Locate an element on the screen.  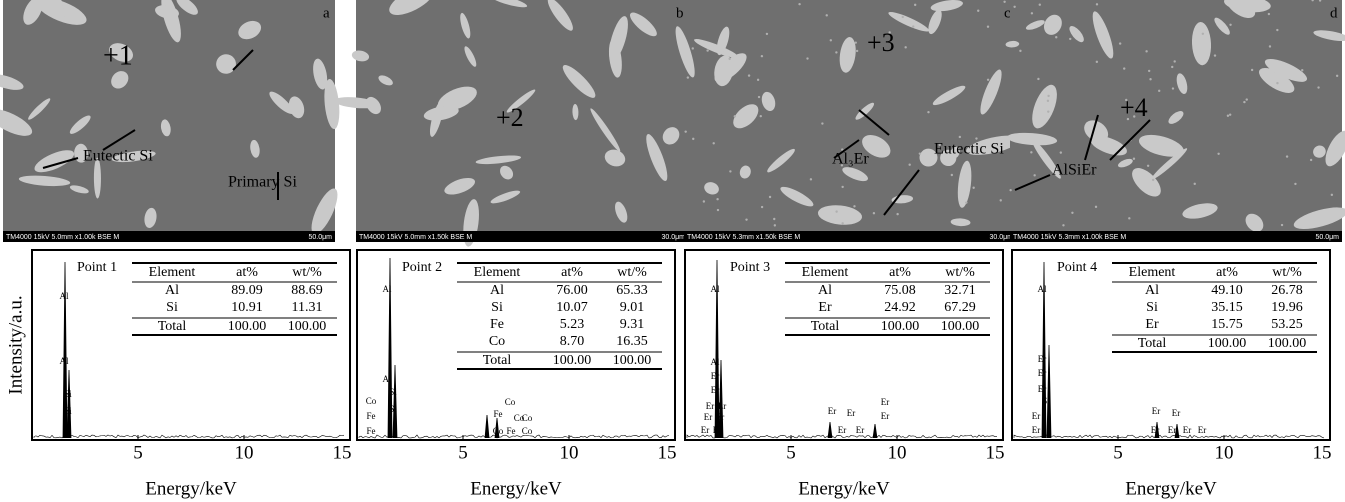
peak-label: Al is located at coordinates (387, 289).